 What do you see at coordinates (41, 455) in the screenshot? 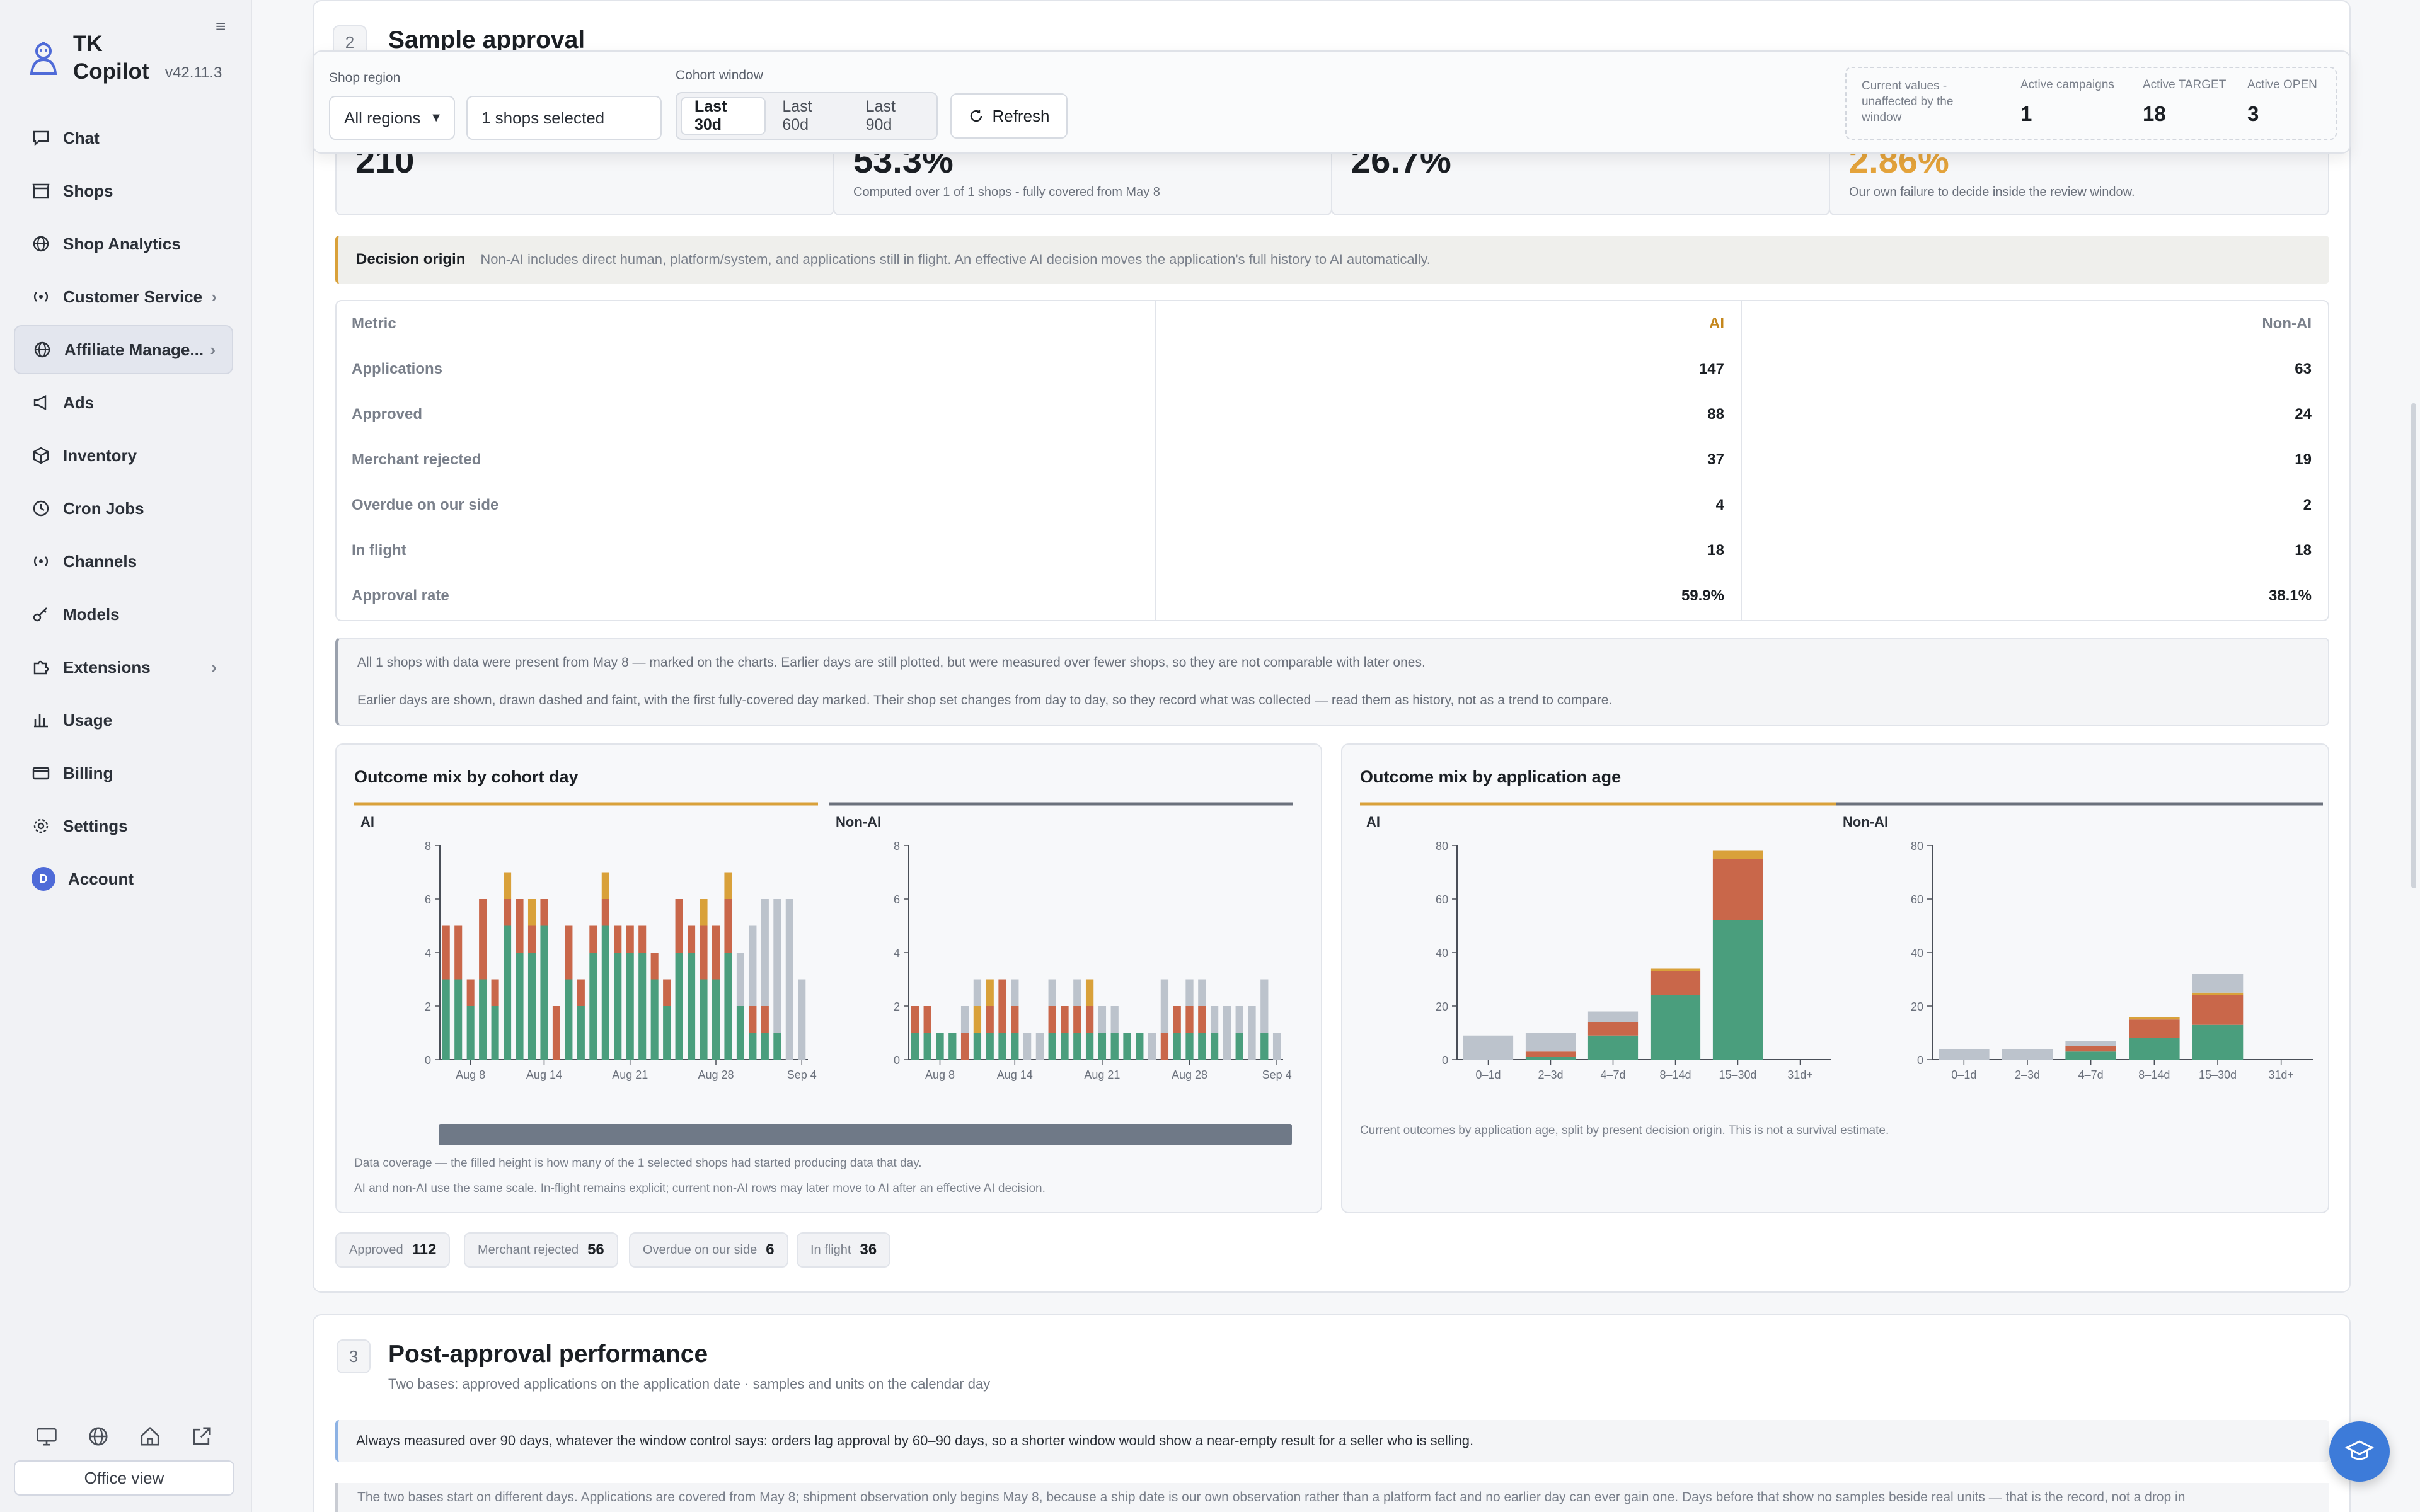
I see `box-icon` at bounding box center [41, 455].